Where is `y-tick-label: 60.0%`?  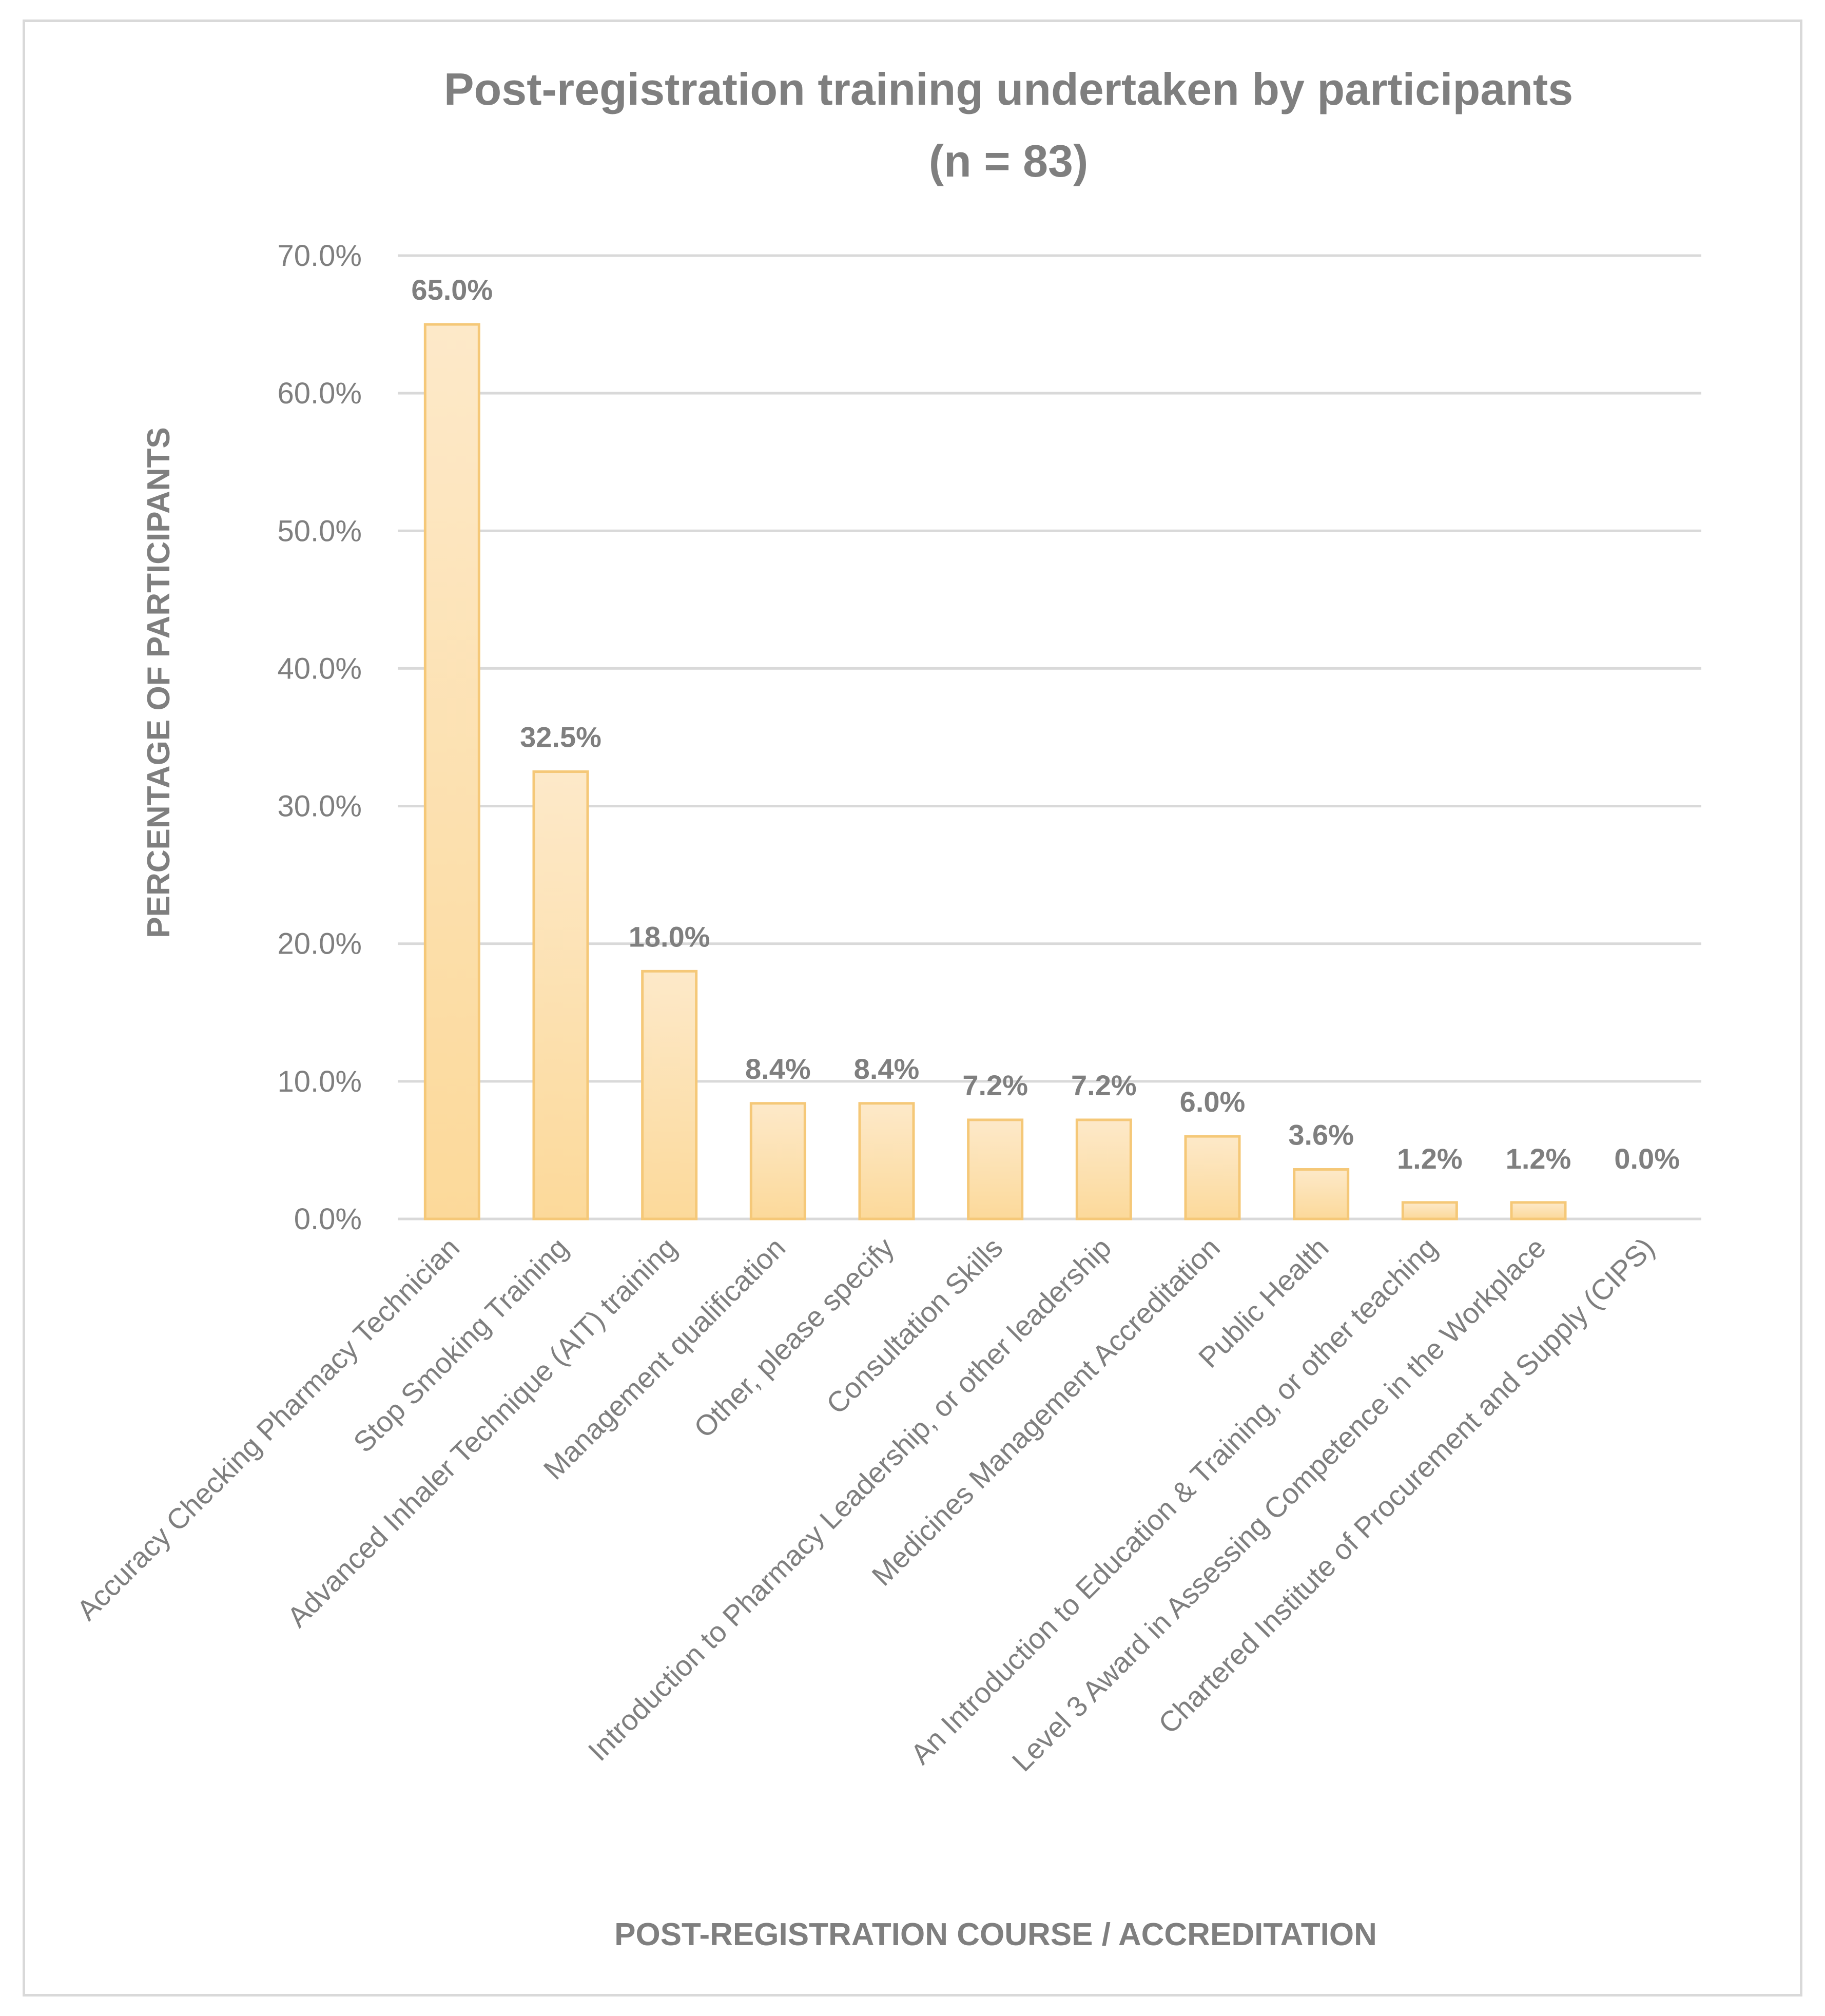
y-tick-label: 60.0% is located at coordinates (320, 394).